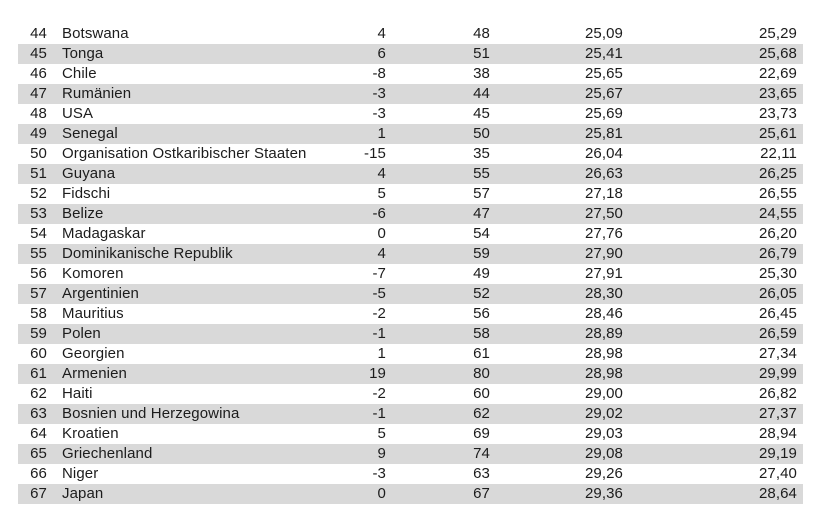  What do you see at coordinates (603, 73) in the screenshot?
I see `value-cell: 25,65` at bounding box center [603, 73].